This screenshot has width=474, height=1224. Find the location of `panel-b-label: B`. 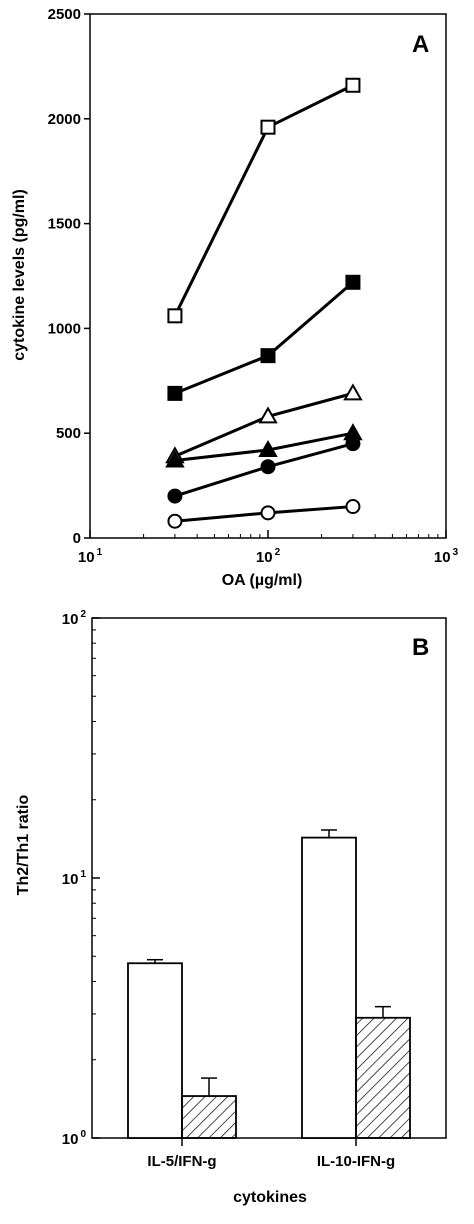

panel-b-label: B is located at coordinates (420, 647).